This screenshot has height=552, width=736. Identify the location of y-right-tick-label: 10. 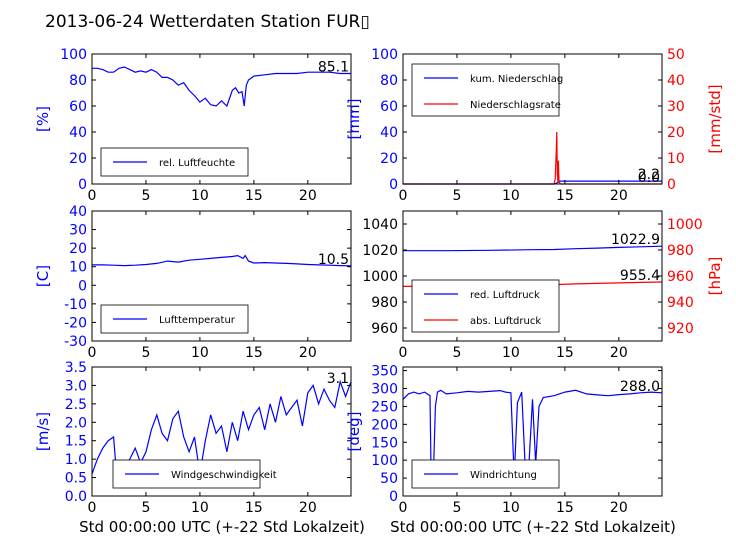
(676, 159).